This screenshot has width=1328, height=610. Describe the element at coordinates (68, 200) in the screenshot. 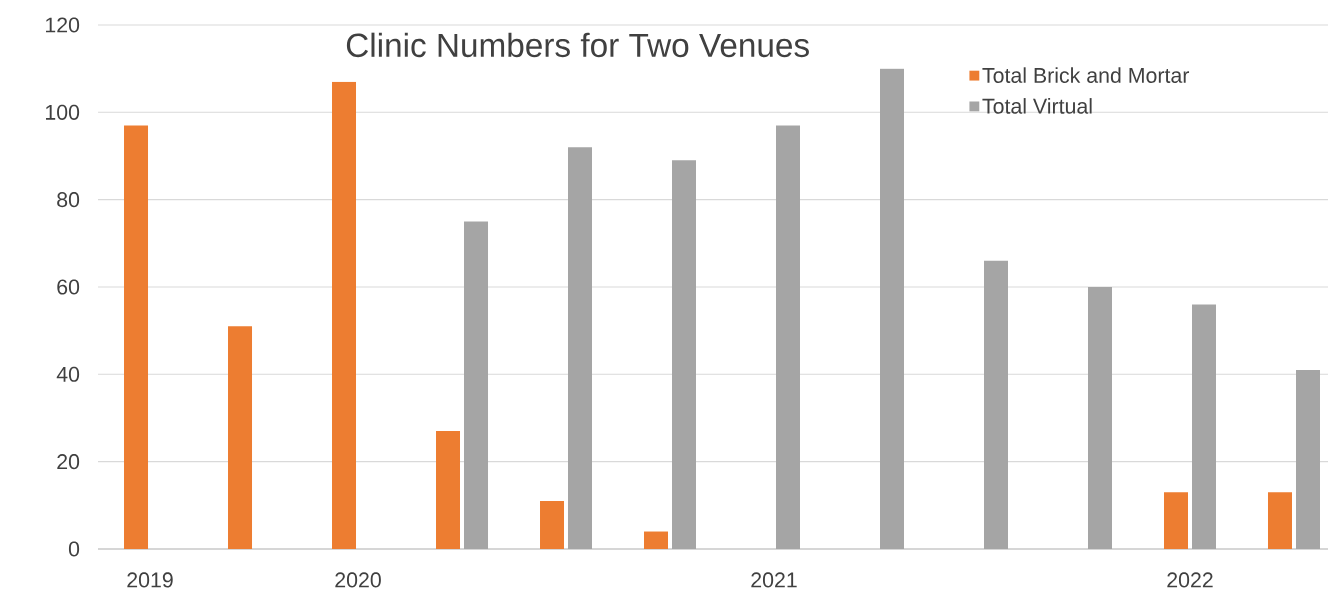

I see `y-tick-label: 80` at that location.